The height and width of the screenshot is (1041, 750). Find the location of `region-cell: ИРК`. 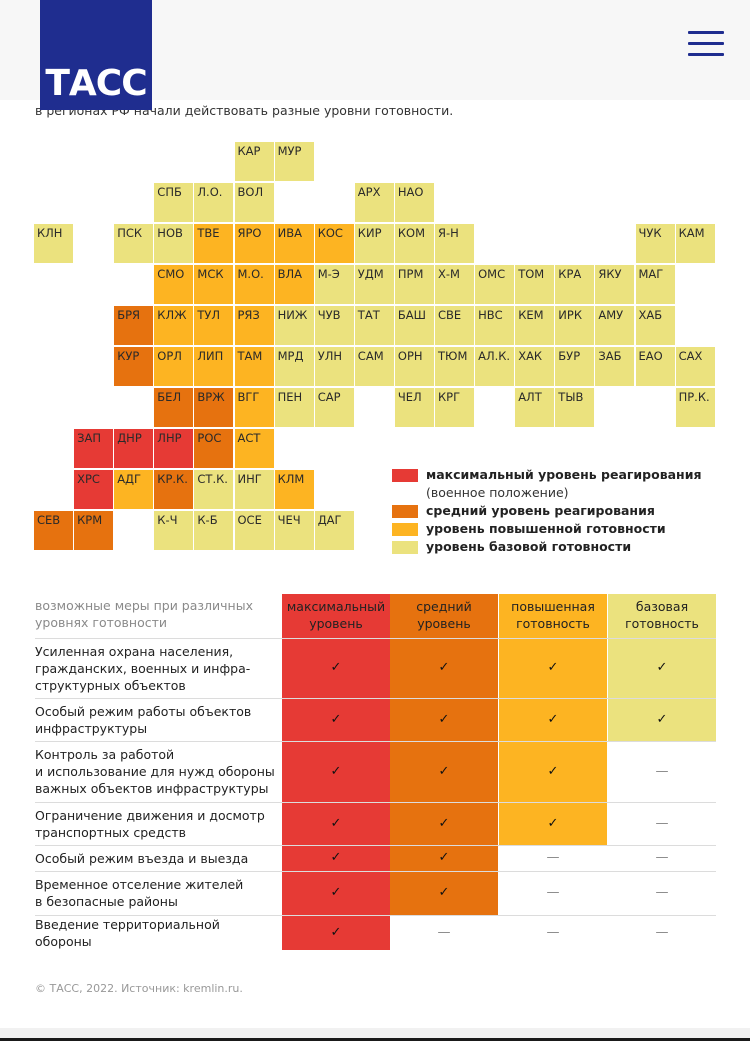

region-cell: ИРК is located at coordinates (575, 325).